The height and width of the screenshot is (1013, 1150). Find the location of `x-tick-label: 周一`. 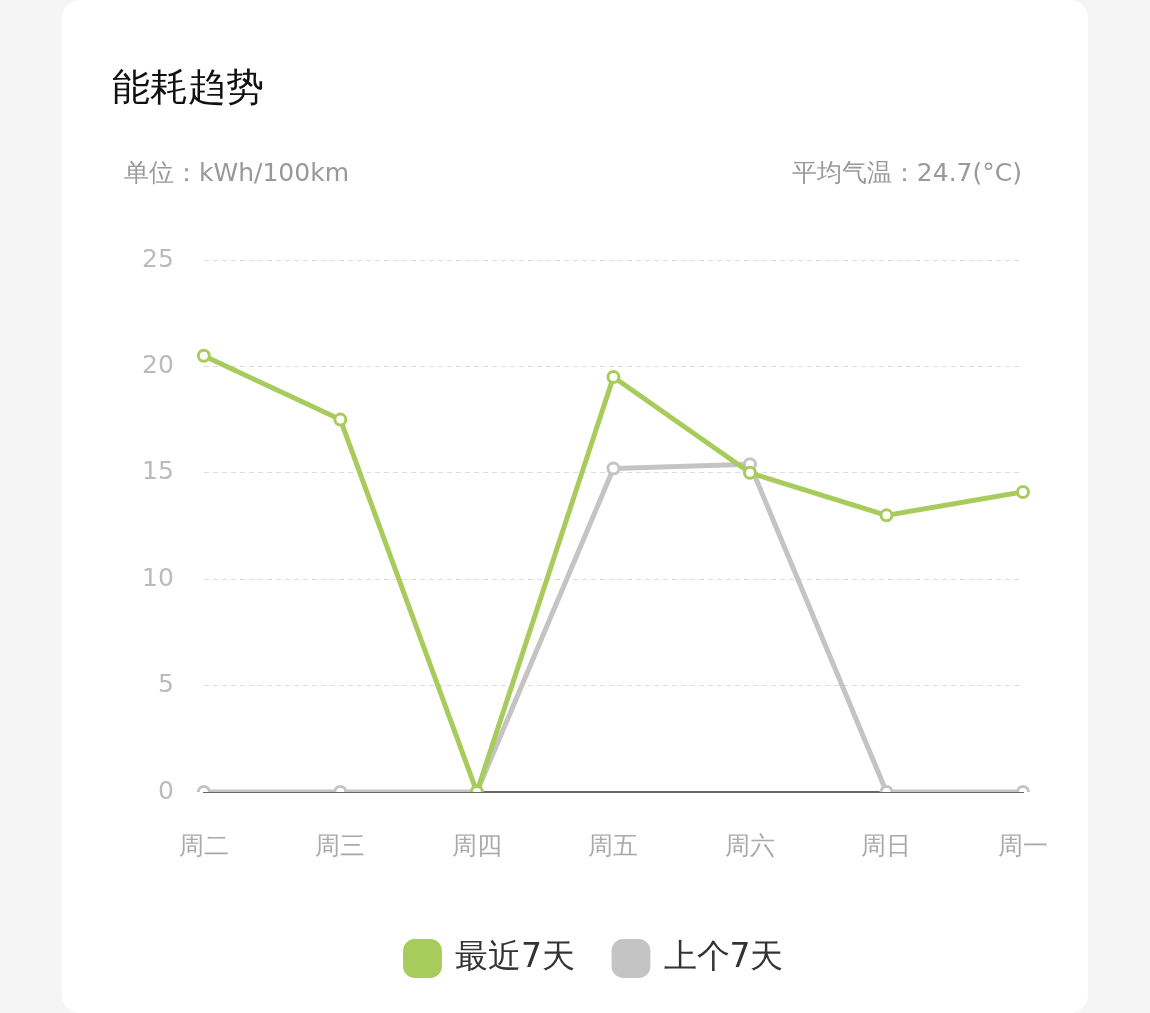

x-tick-label: 周一 is located at coordinates (1023, 845).